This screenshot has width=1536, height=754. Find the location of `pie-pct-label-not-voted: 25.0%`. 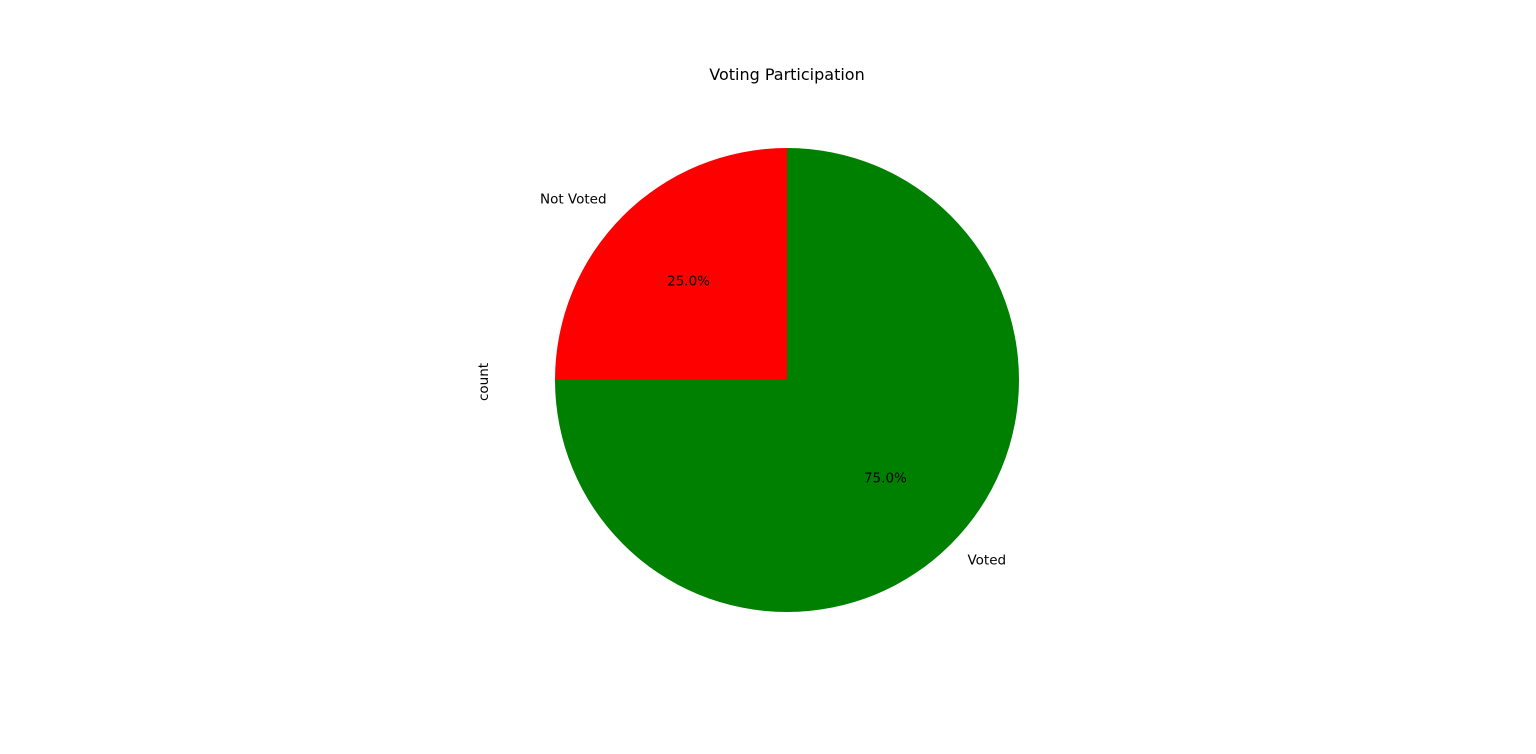

pie-pct-label-not-voted: 25.0% is located at coordinates (688, 282).